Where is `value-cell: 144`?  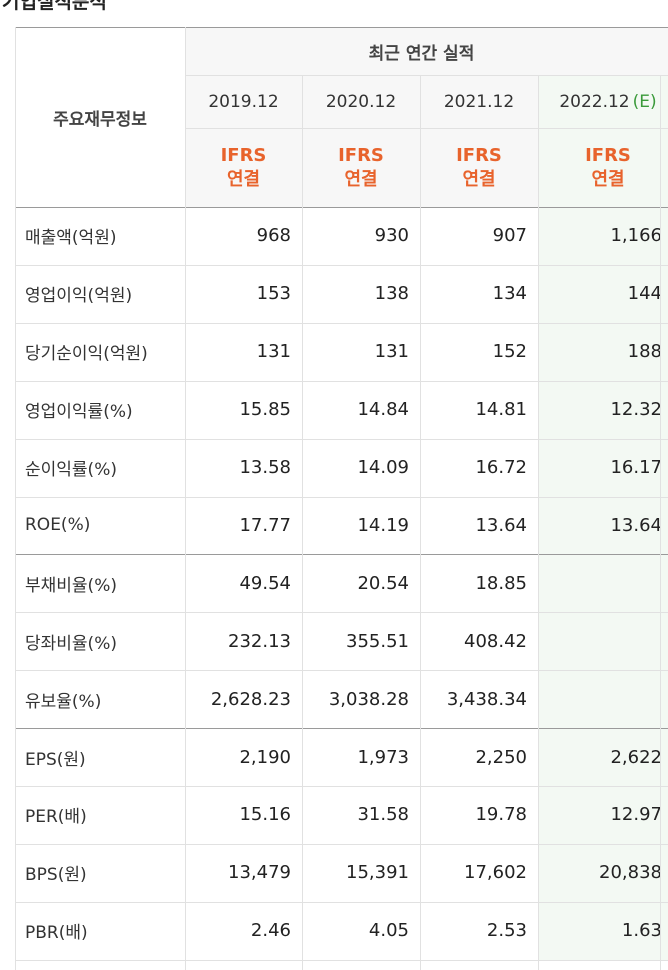
value-cell: 144 is located at coordinates (644, 294).